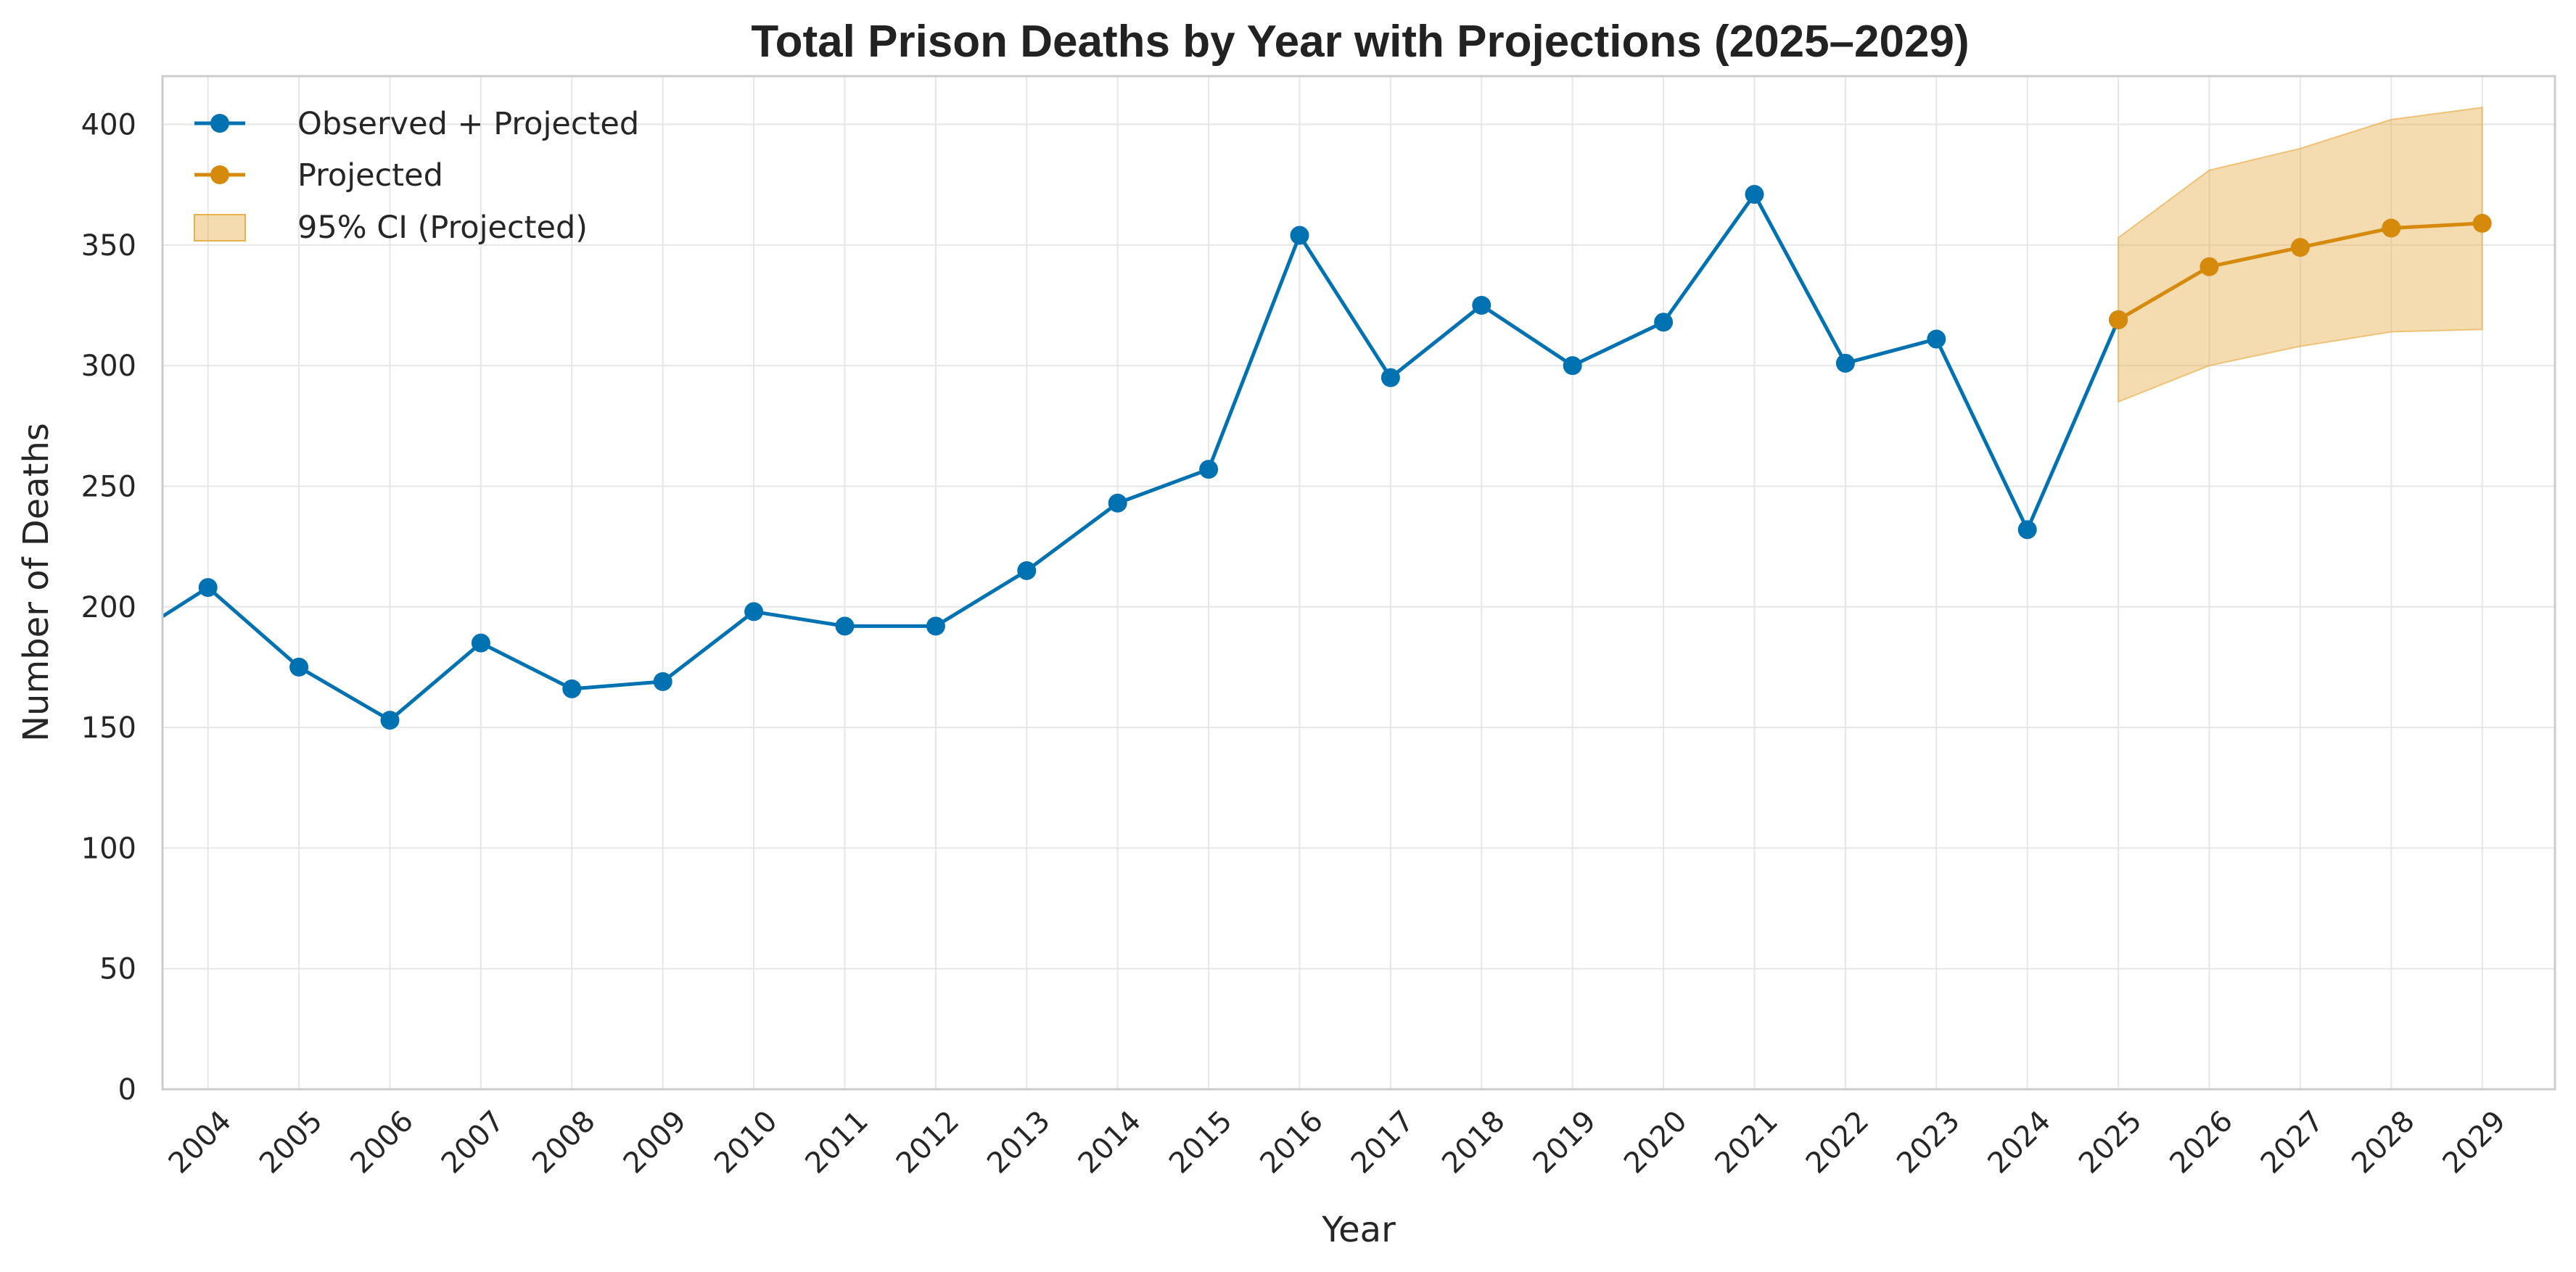 This screenshot has width=2576, height=1272. What do you see at coordinates (108, 126) in the screenshot?
I see `y-tick-label: 400` at bounding box center [108, 126].